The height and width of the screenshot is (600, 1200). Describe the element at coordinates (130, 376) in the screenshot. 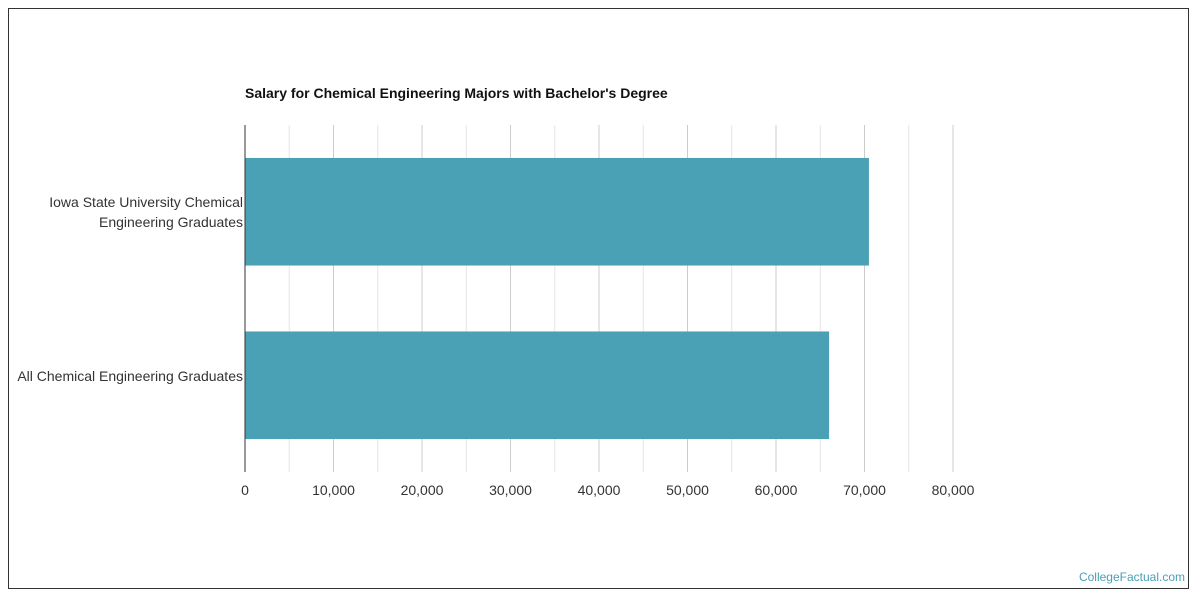

I see `category-label-all-graduates: All Chemical Engineering Graduates` at that location.